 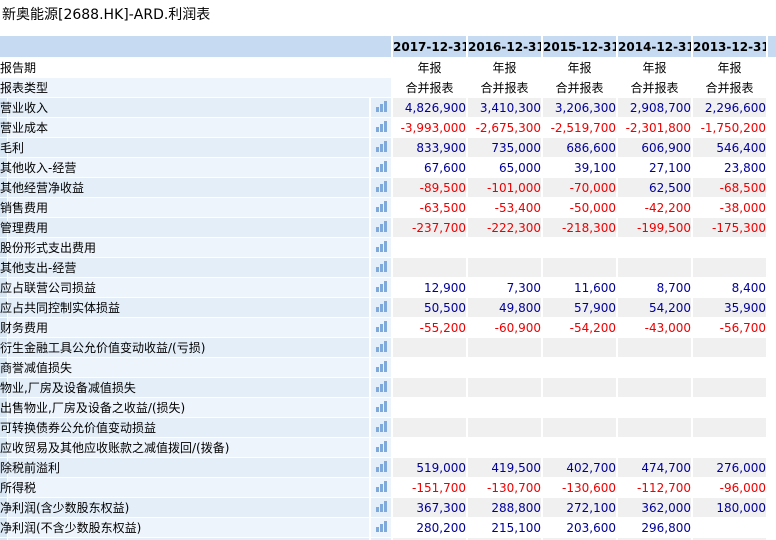 I want to click on date-column-header-4: 2013-12-31, so click(x=730, y=47).